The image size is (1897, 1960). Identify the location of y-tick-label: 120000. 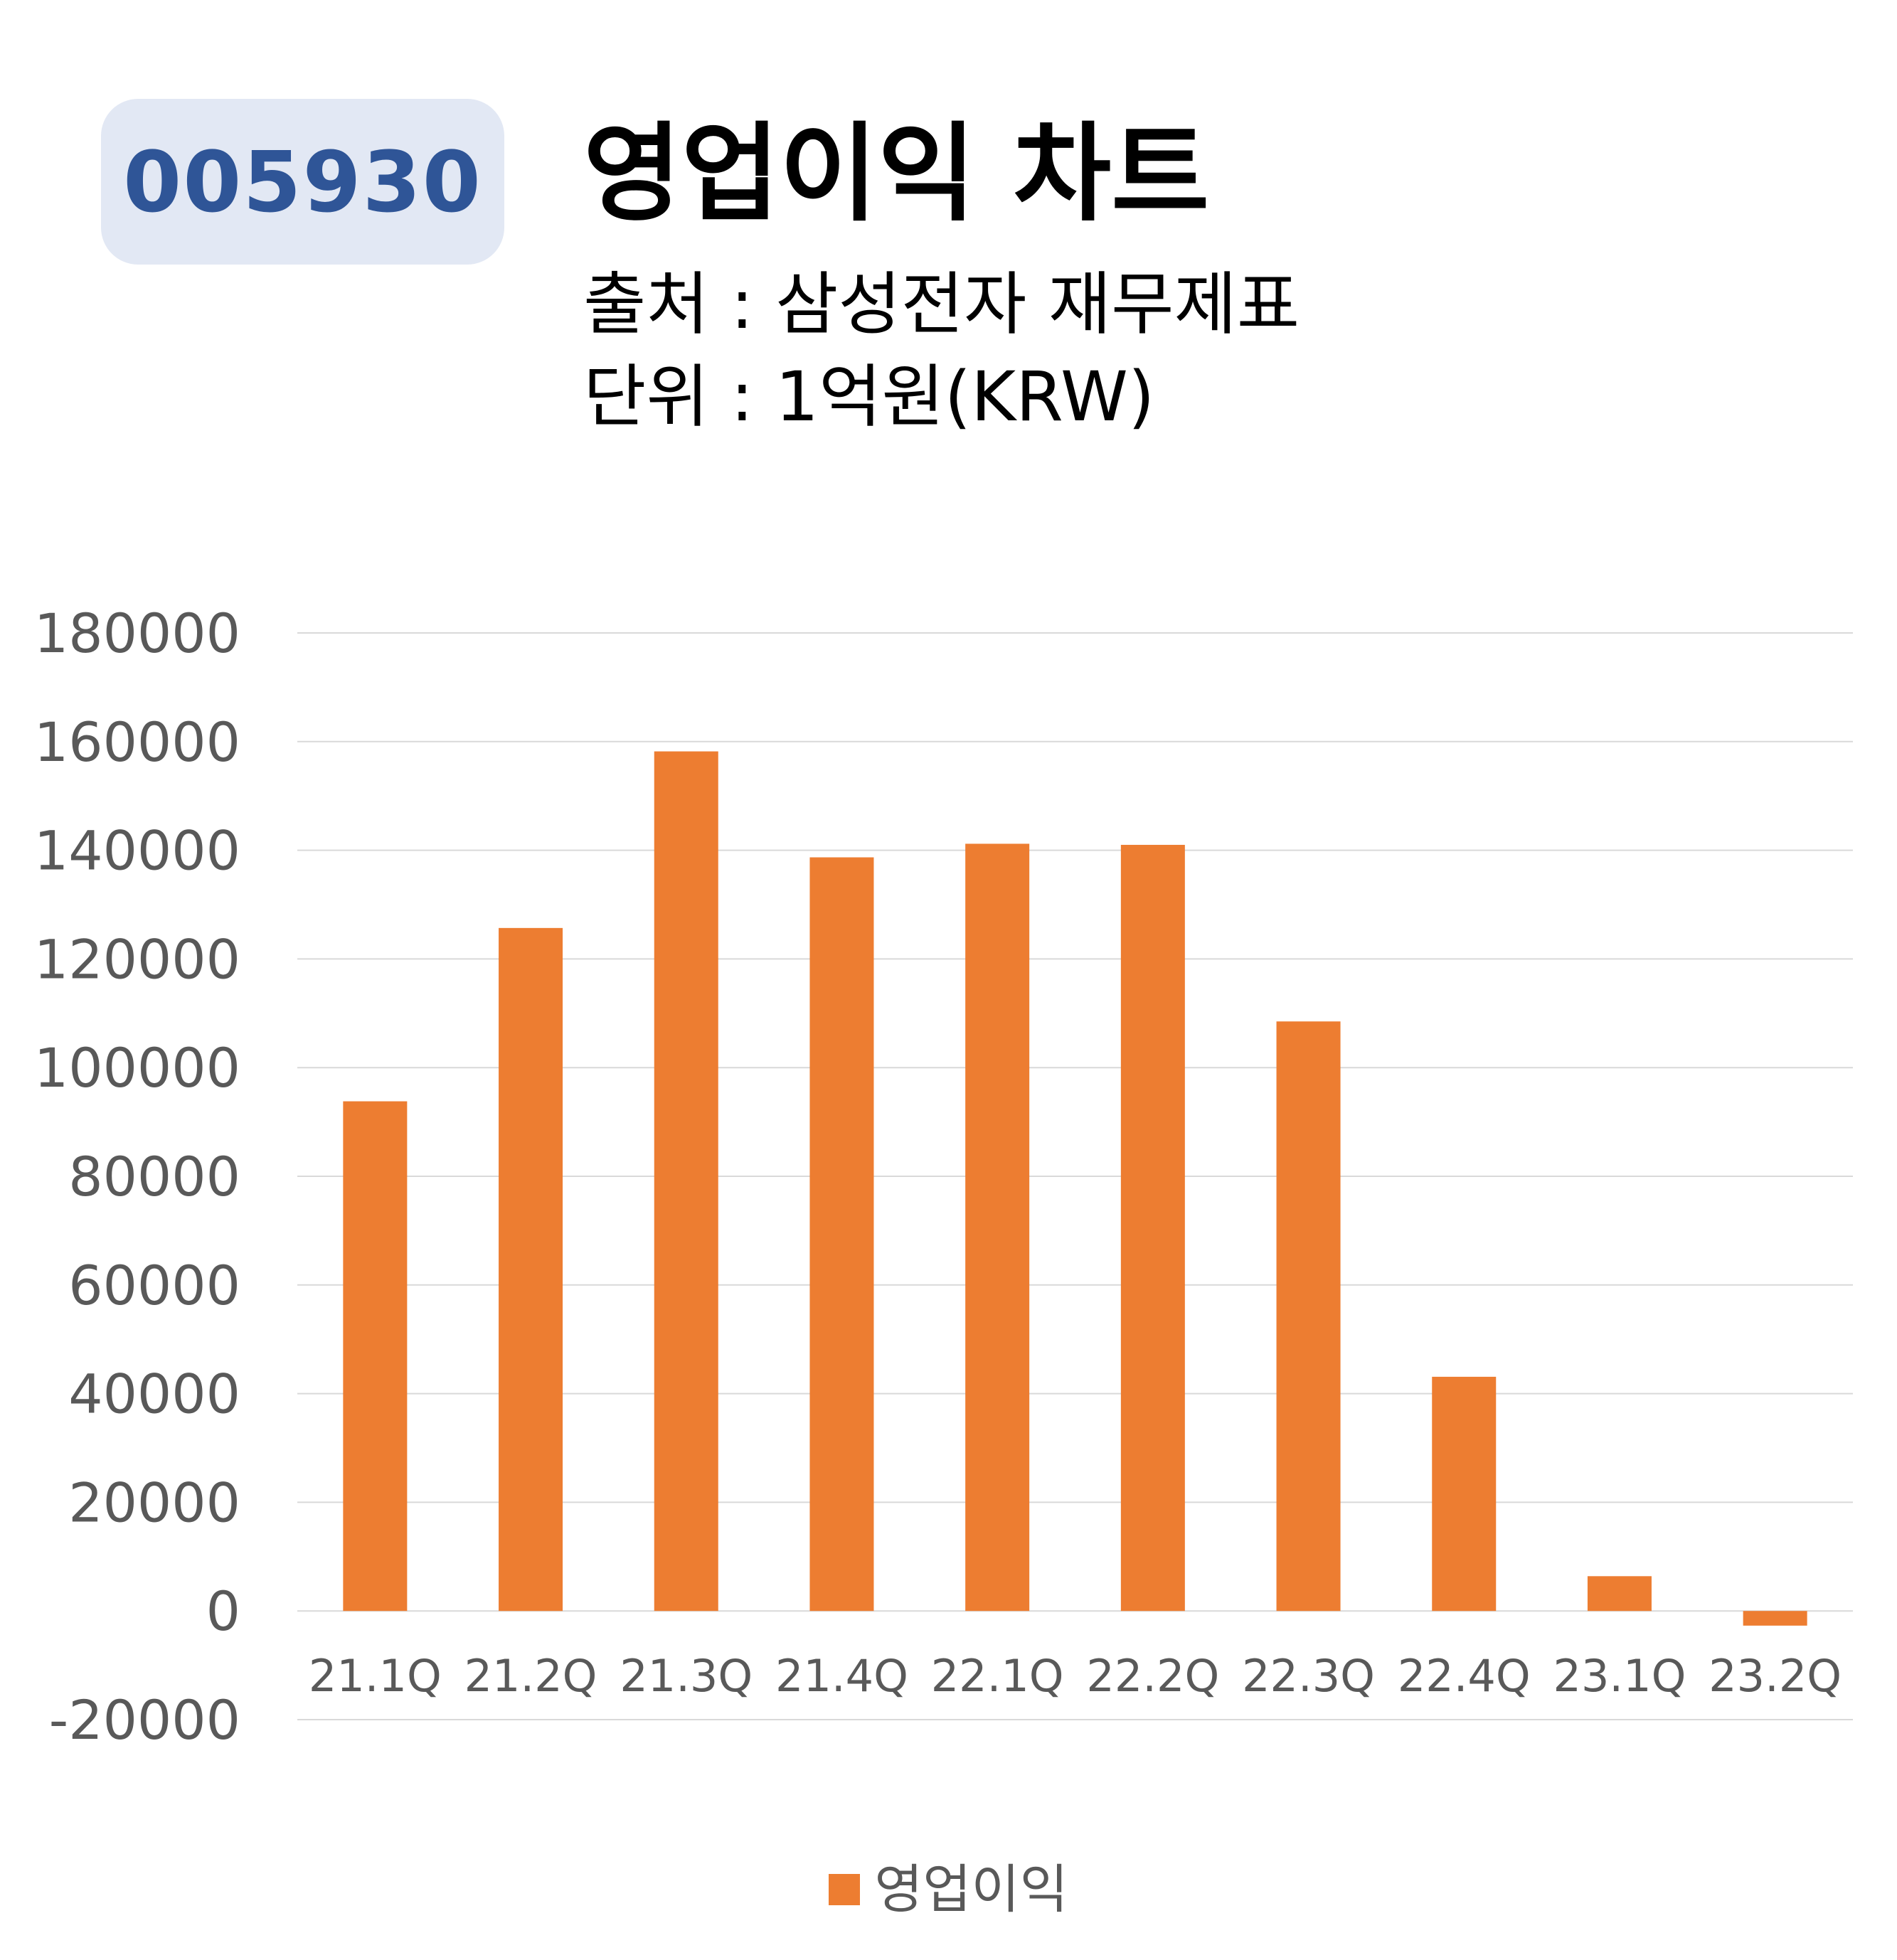
(137, 959).